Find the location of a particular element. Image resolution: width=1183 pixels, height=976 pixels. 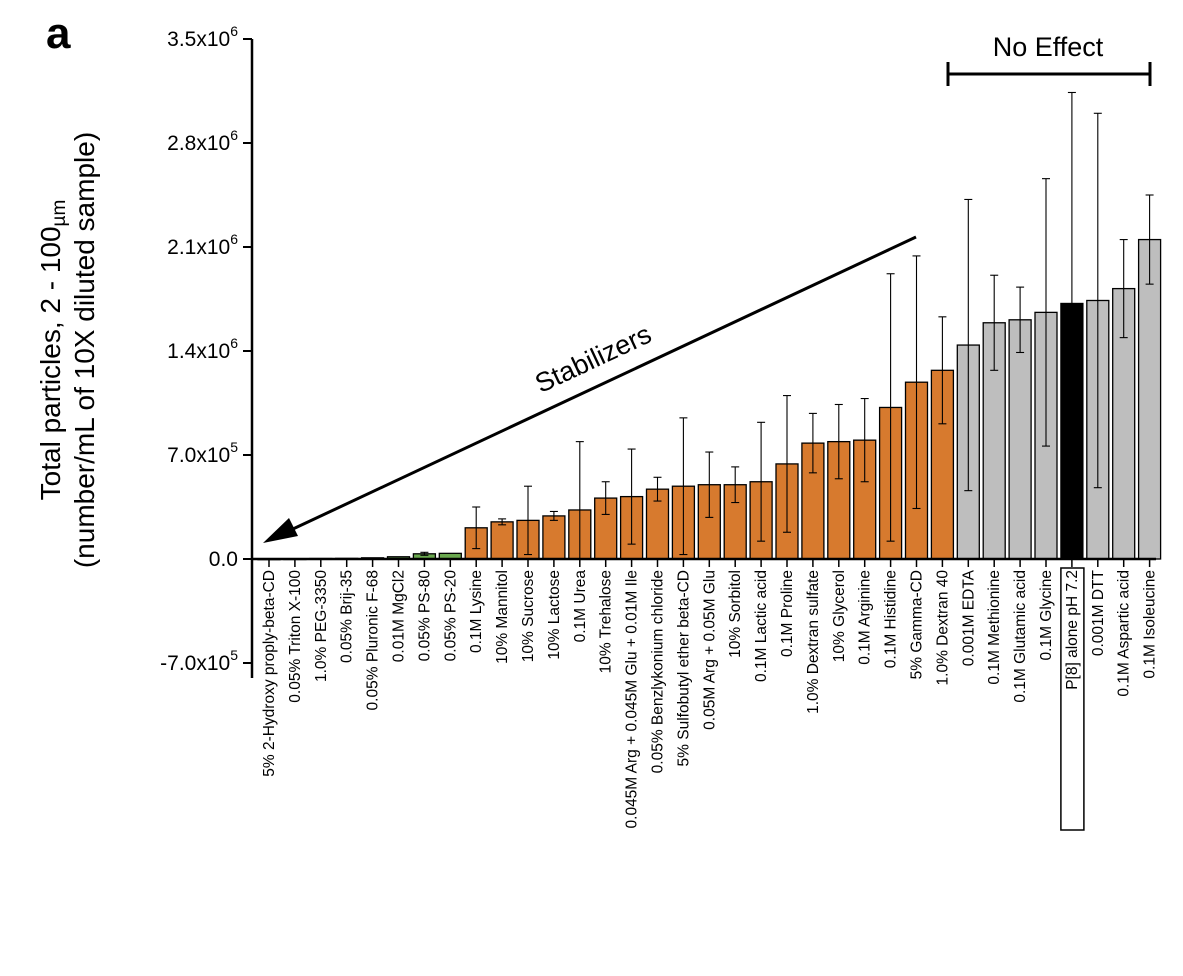

x-tick-label: 10% Mannitol is located at coordinates (502, 617).